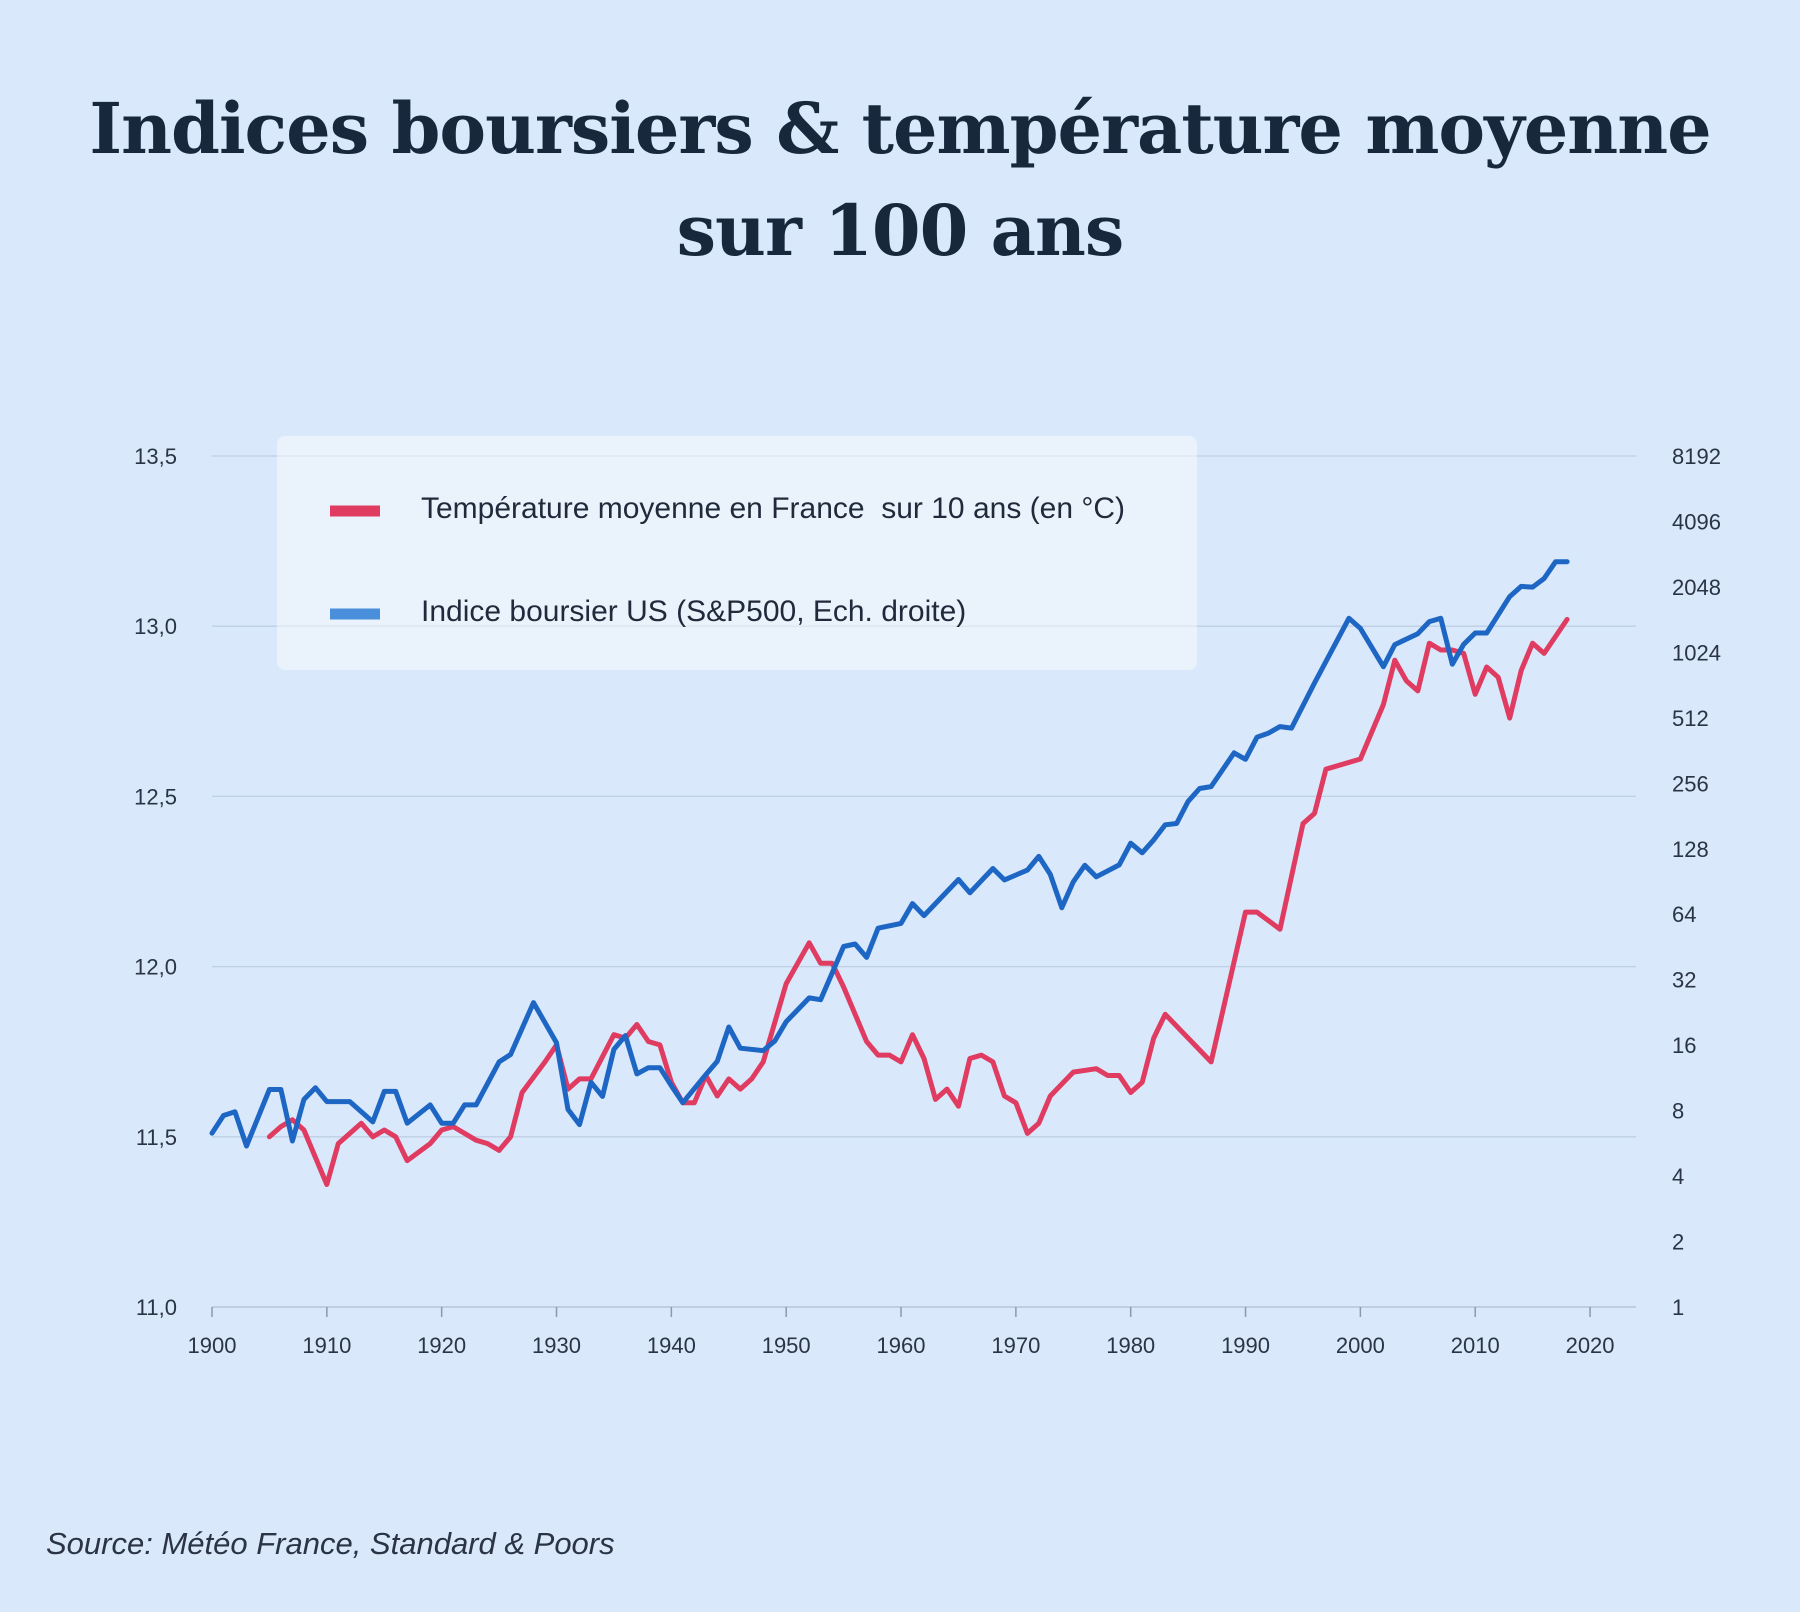 Image resolution: width=1800 pixels, height=1612 pixels. I want to click on right-y-tick-label: 4, so click(1678, 1176).